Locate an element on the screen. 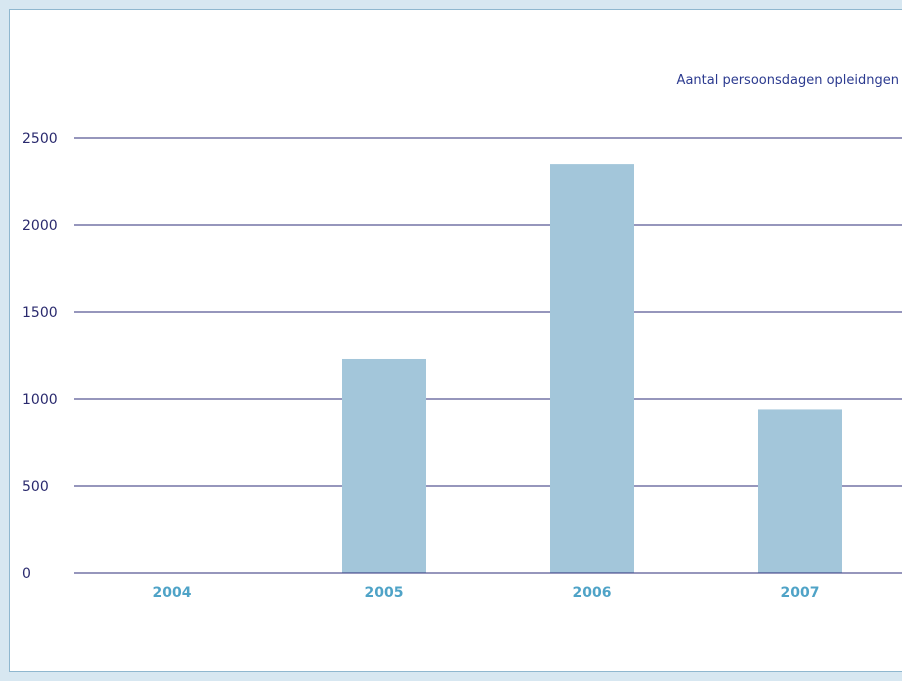 The width and height of the screenshot is (902, 681). bar-2005 is located at coordinates (384, 465).